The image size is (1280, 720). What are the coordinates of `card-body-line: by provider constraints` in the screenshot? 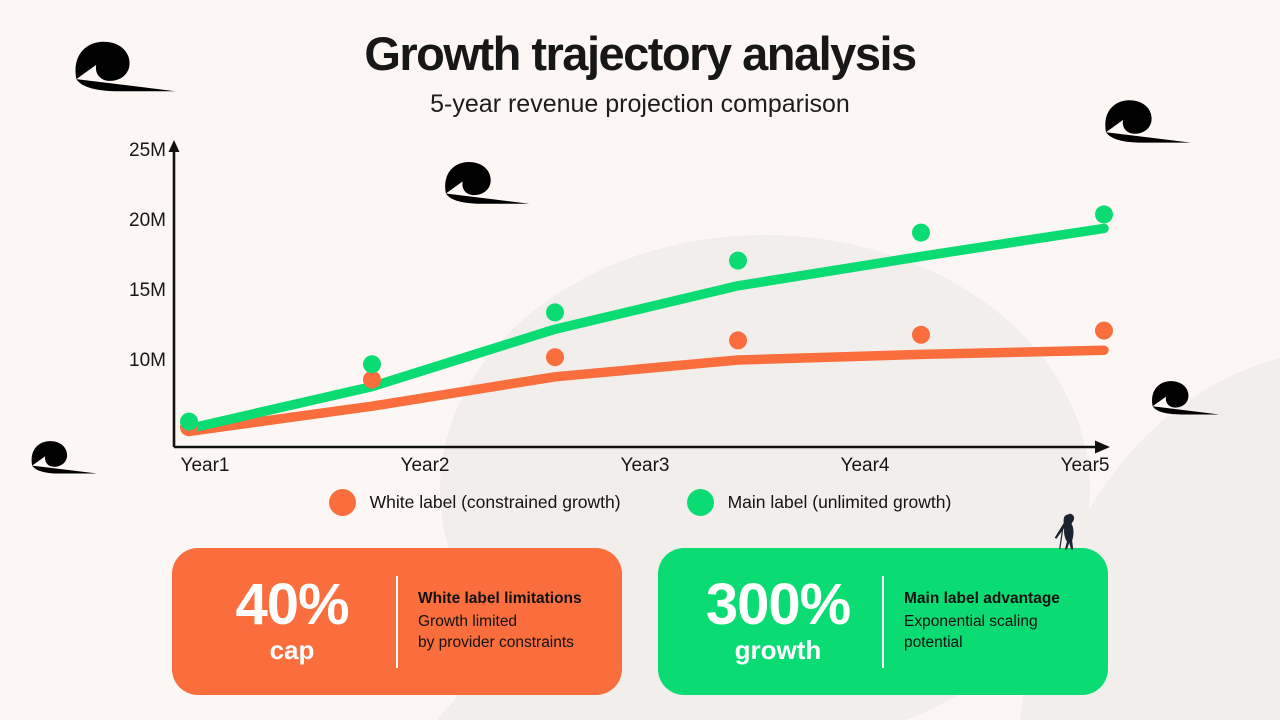 It's located at (496, 642).